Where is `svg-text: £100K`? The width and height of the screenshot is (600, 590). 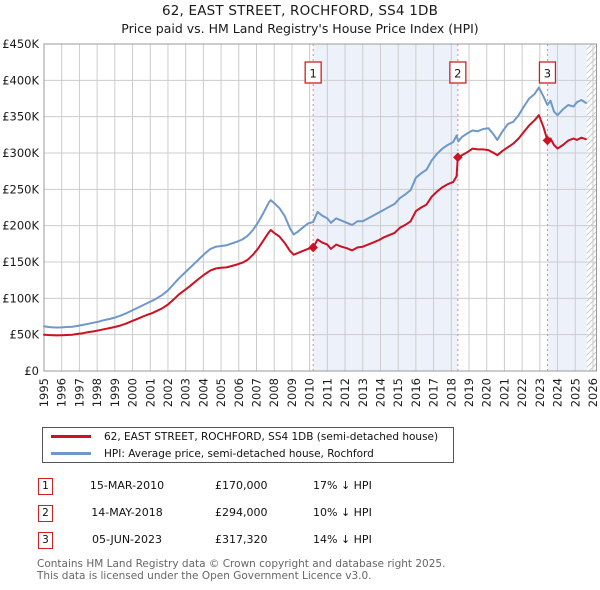
svg-text: £100K is located at coordinates (20, 298).